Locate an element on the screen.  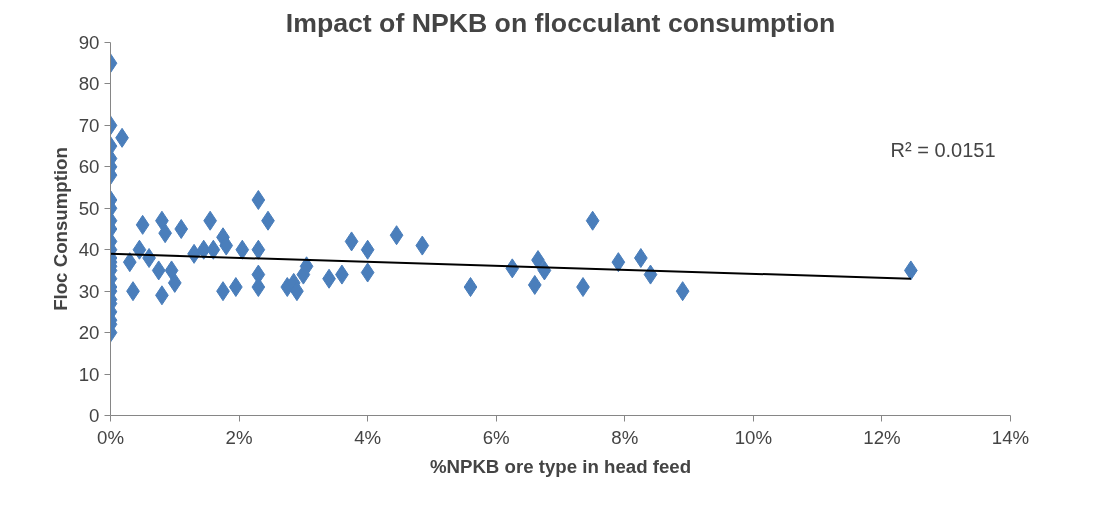
x-tick-label: 2% is located at coordinates (239, 437).